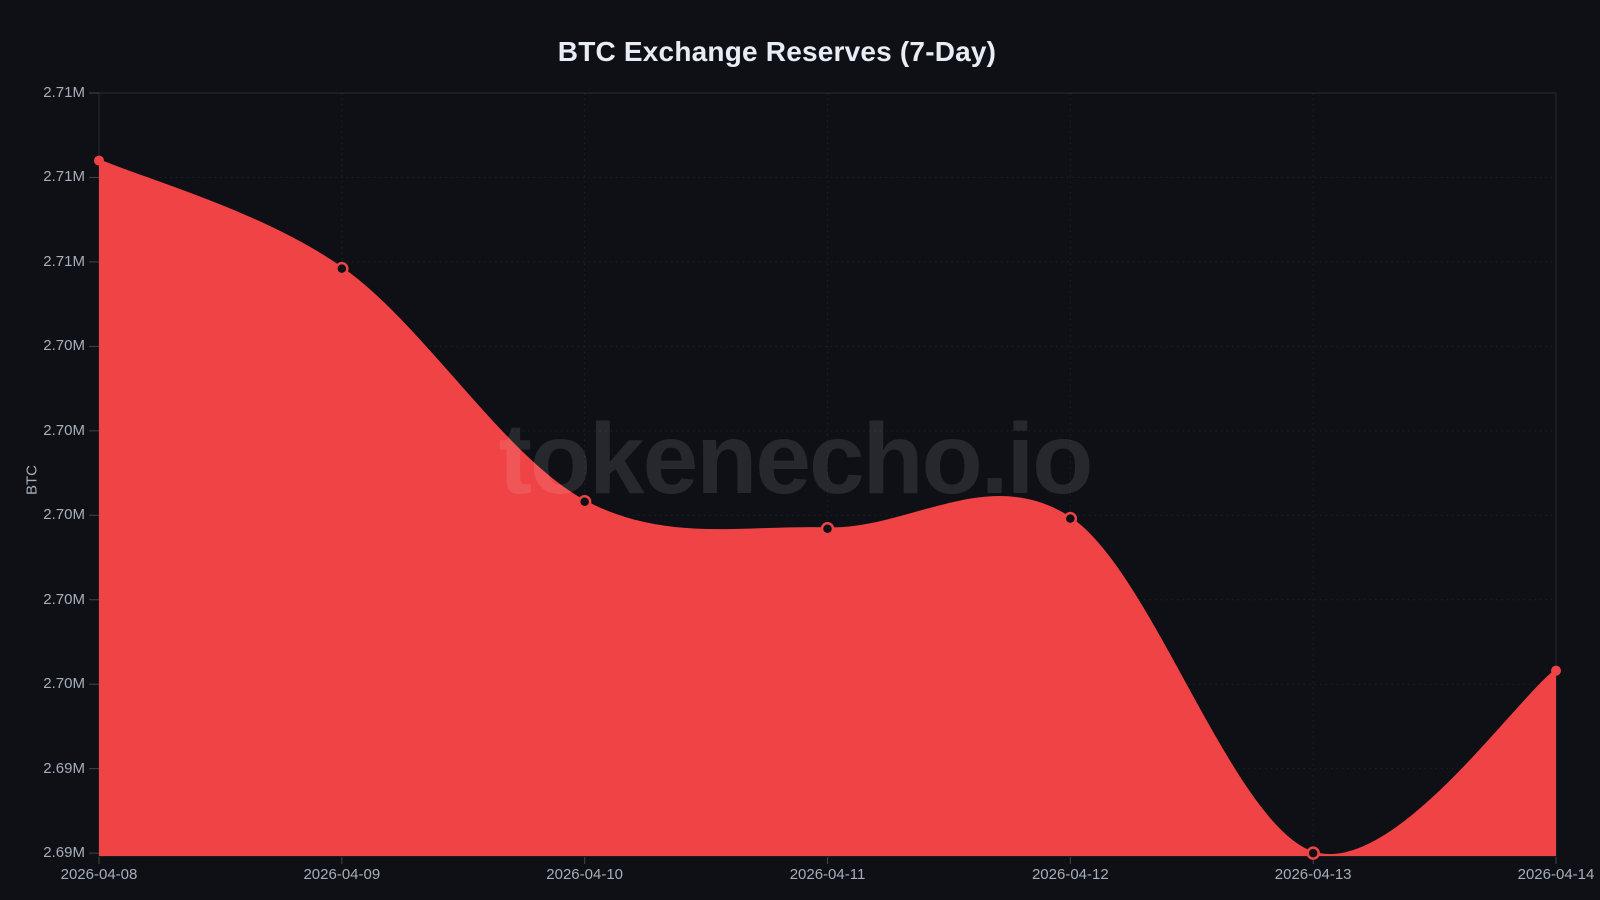  What do you see at coordinates (1556, 874) in the screenshot?
I see `x-tick-label: 2026-04-14` at bounding box center [1556, 874].